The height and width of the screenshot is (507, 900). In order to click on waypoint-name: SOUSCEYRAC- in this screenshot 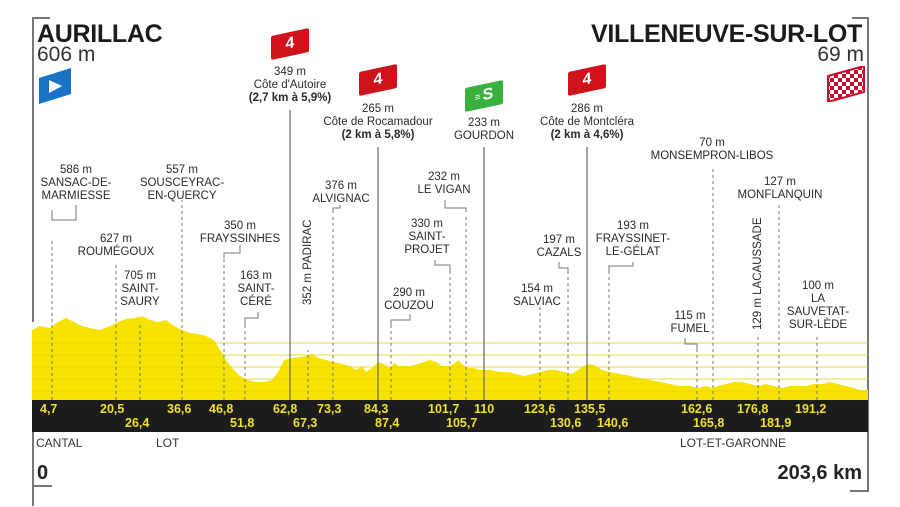, I will do `click(182, 183)`.